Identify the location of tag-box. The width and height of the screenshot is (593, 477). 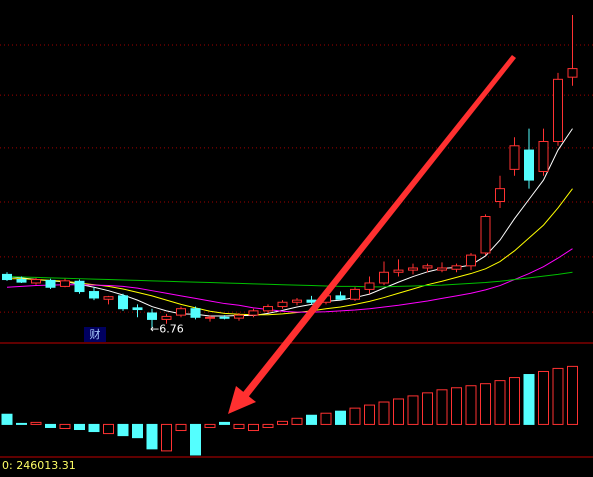
(95, 334).